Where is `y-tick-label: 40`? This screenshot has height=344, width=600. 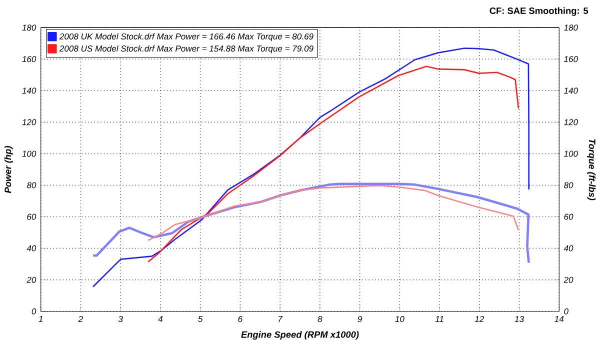 y-tick-label: 40 is located at coordinates (31, 248).